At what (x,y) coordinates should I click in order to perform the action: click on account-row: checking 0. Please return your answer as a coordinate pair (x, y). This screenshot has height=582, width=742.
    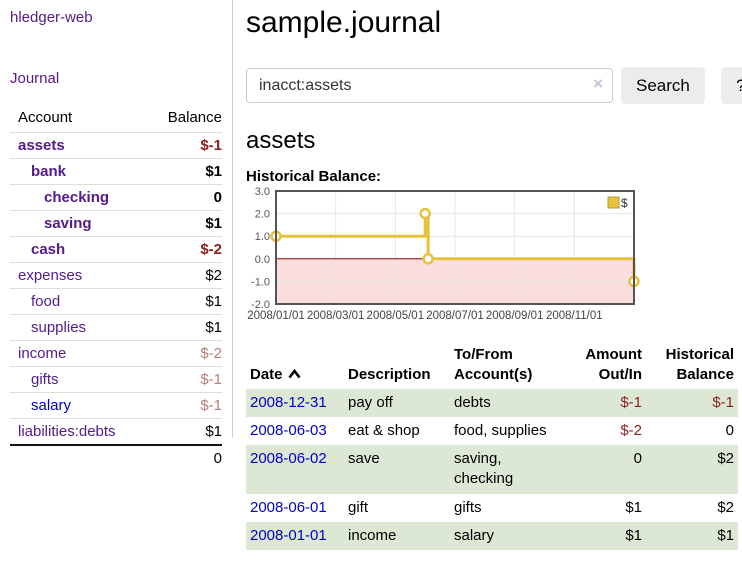
    Looking at the image, I should click on (116, 197).